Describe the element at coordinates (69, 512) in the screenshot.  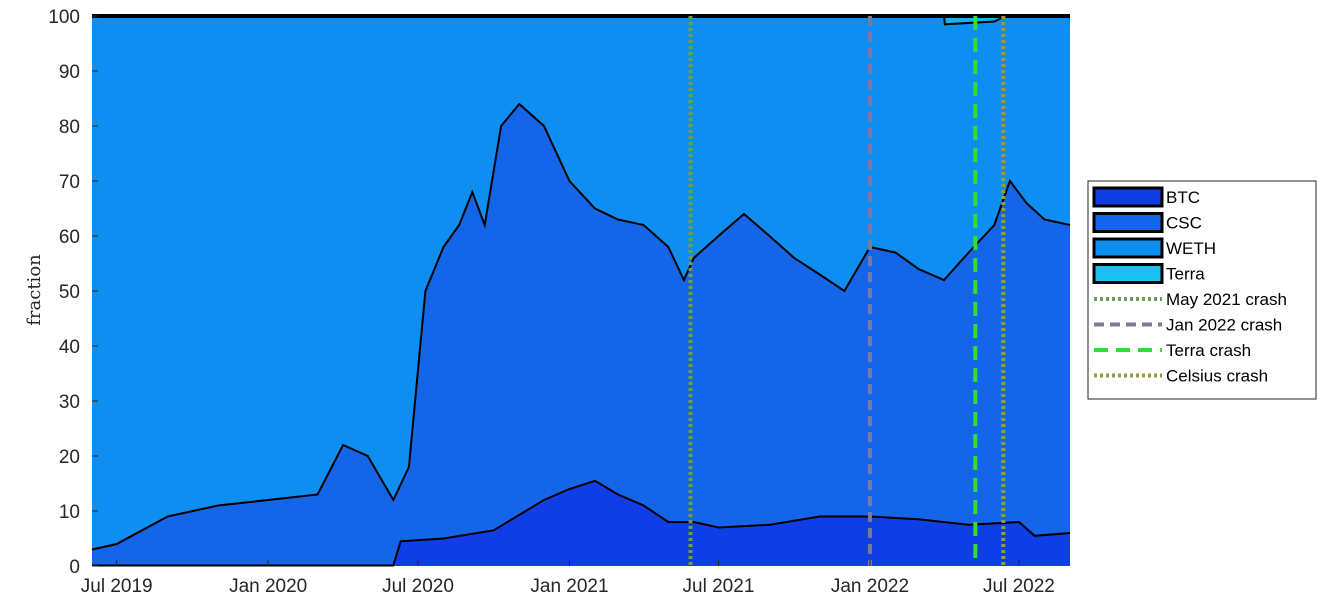
I see `y-tick-label: 10` at that location.